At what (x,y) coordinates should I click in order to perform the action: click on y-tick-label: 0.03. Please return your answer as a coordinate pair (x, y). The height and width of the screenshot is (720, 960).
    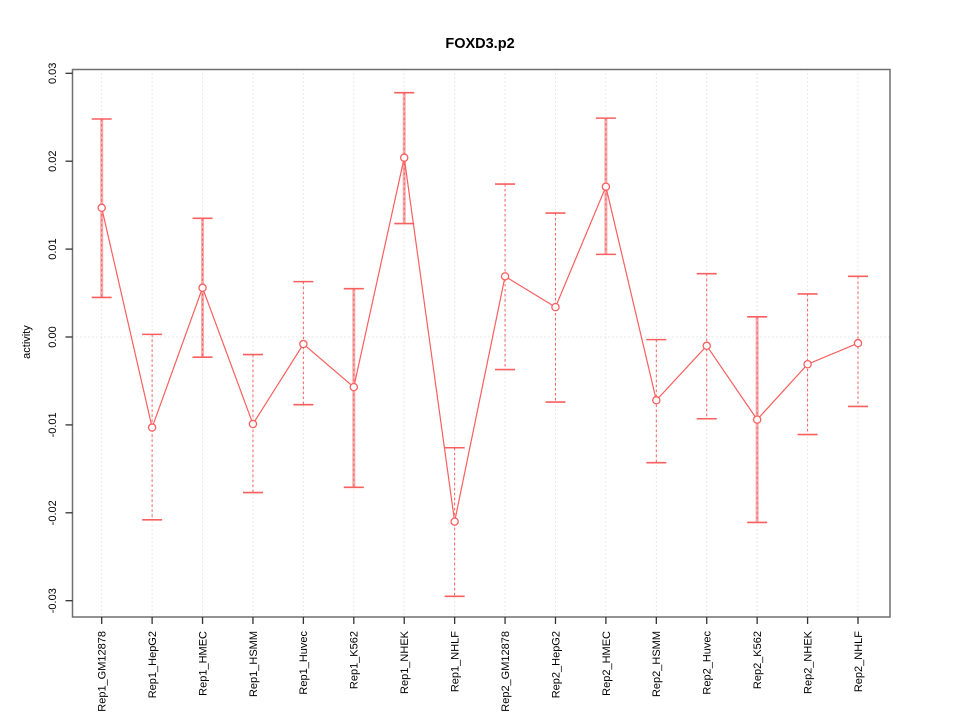
    Looking at the image, I should click on (53, 73).